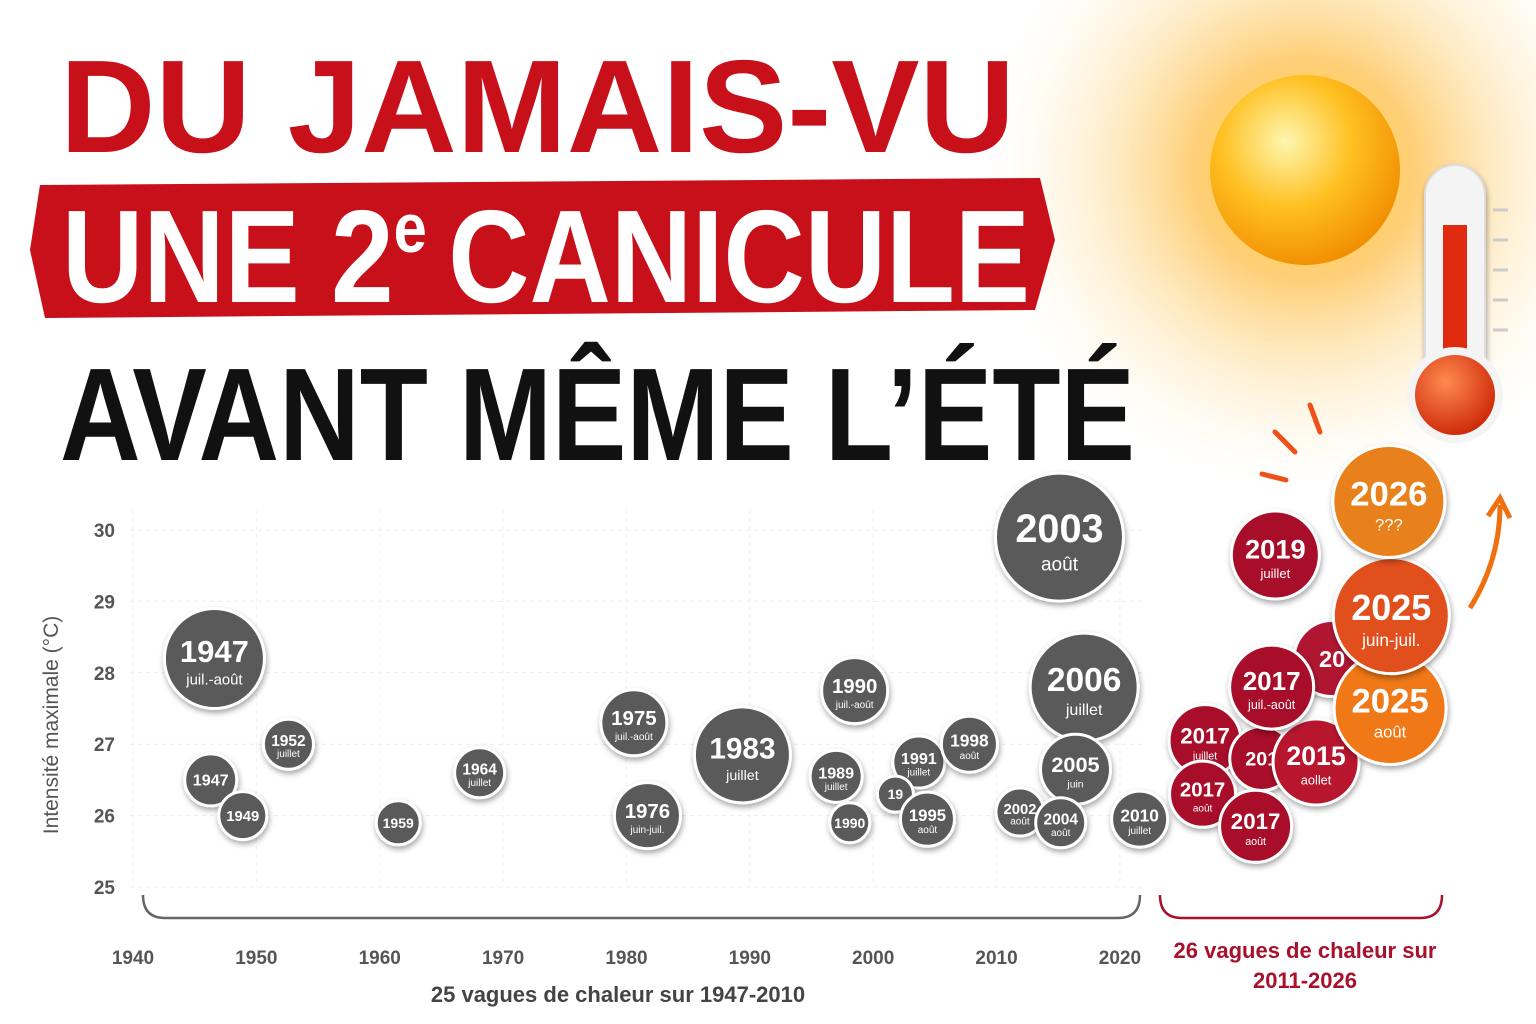  I want to click on series-label: 26 vagues de chaleur sur 2011-2026, so click(1305, 965).